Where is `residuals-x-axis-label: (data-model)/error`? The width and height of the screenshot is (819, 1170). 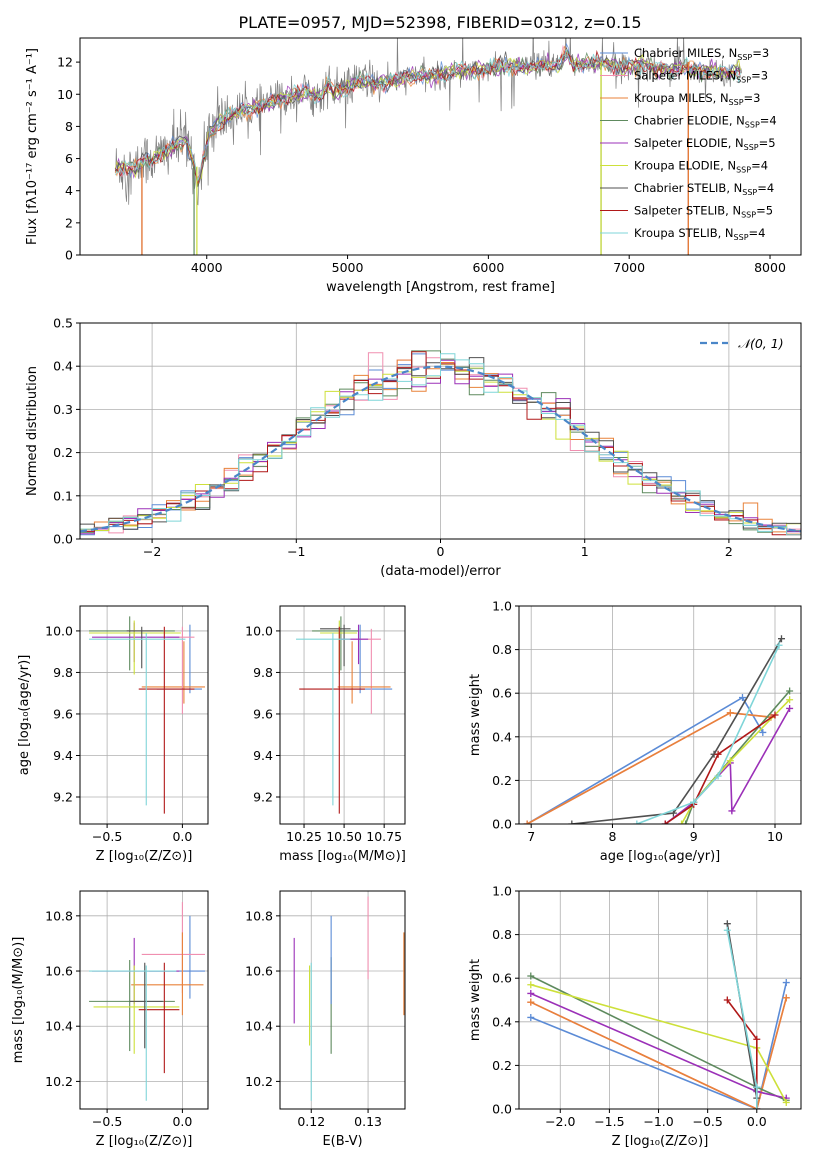
residuals-x-axis-label: (data-model)/error is located at coordinates (440, 571).